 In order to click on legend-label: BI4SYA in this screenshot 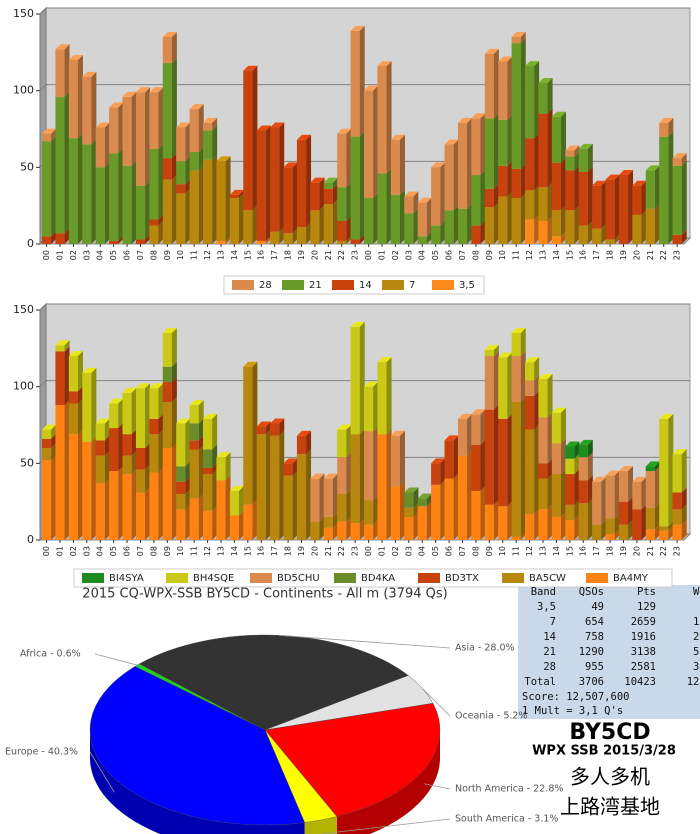, I will do `click(126, 578)`.